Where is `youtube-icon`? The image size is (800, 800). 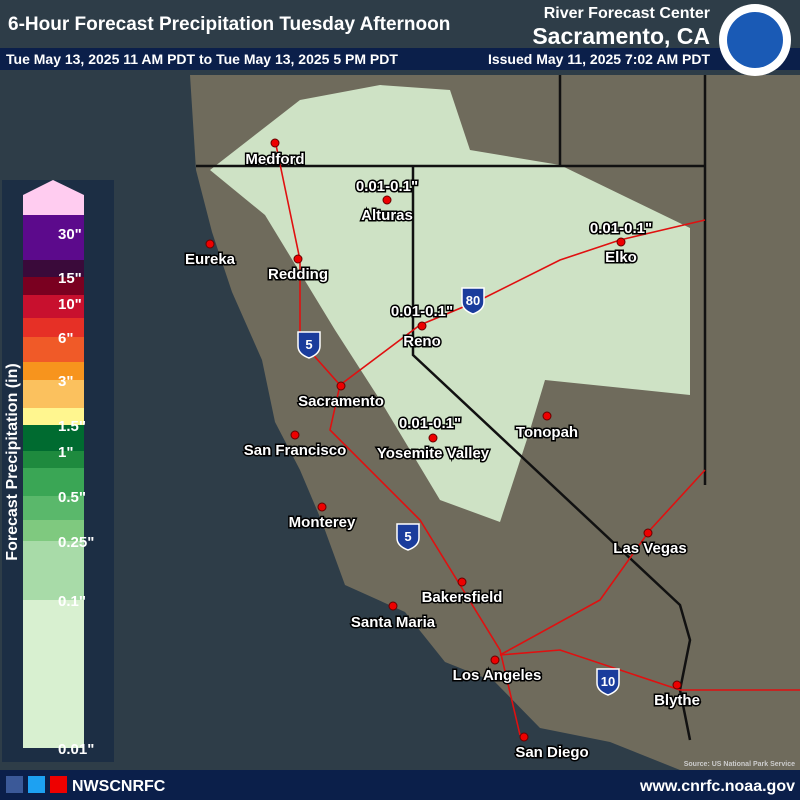 youtube-icon is located at coordinates (58, 784).